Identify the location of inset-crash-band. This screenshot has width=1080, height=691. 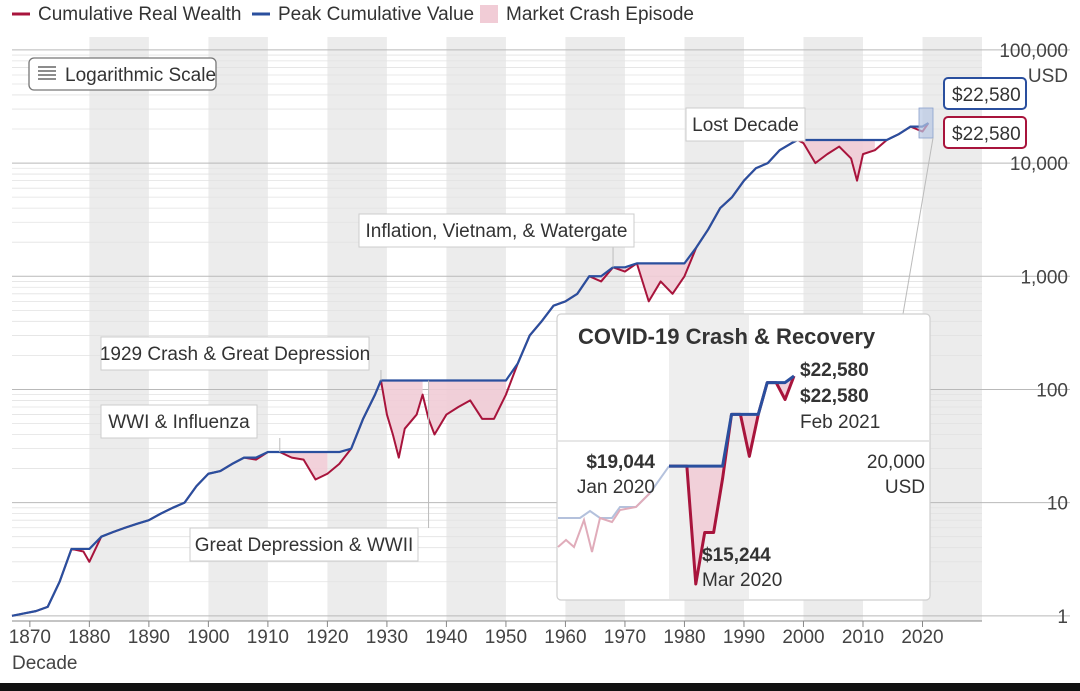
(709, 457).